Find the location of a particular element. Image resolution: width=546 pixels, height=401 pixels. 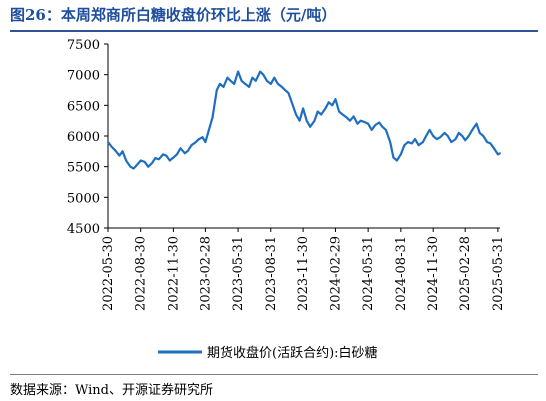

x-tick-label: 2022-11-30 is located at coordinates (173, 273).